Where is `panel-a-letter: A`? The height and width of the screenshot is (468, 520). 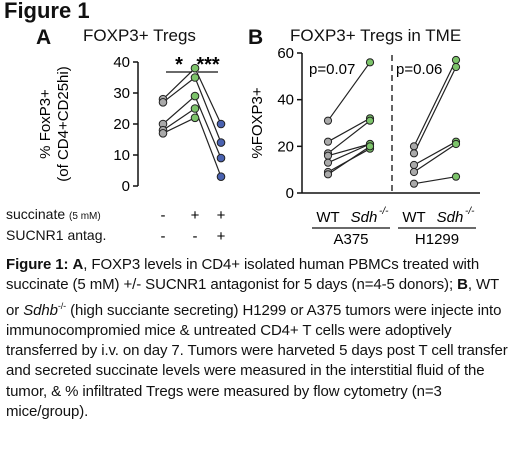
panel-a-letter: A is located at coordinates (44, 37).